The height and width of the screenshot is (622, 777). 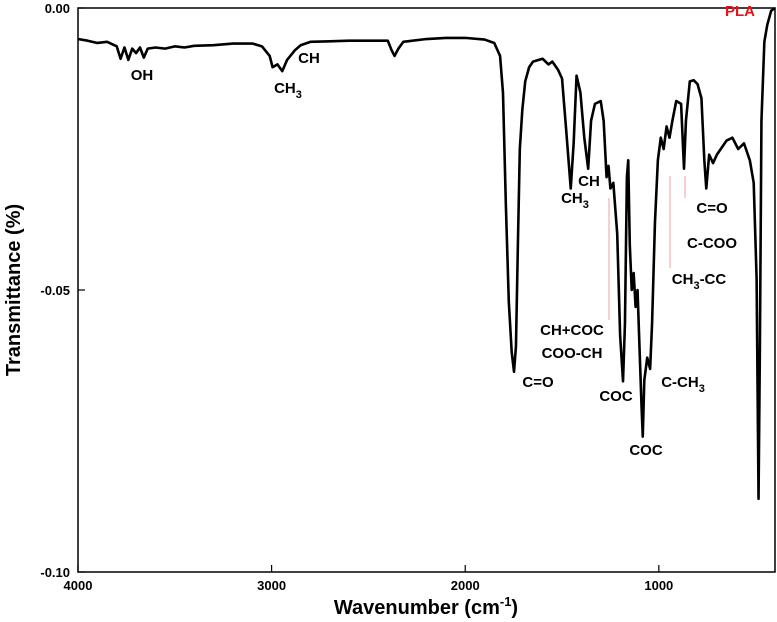 I want to click on x-tick-label: 3000, so click(x=271, y=585).